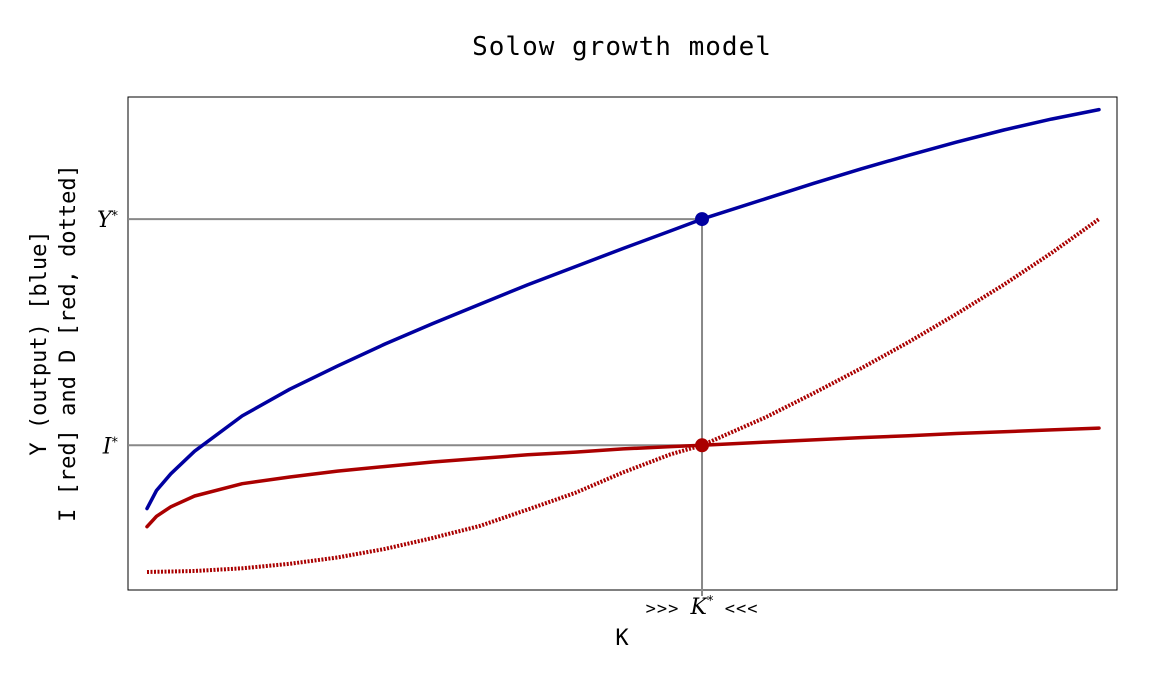  Describe the element at coordinates (110, 446) in the screenshot. I see `y-tick-label-0: I*` at that location.